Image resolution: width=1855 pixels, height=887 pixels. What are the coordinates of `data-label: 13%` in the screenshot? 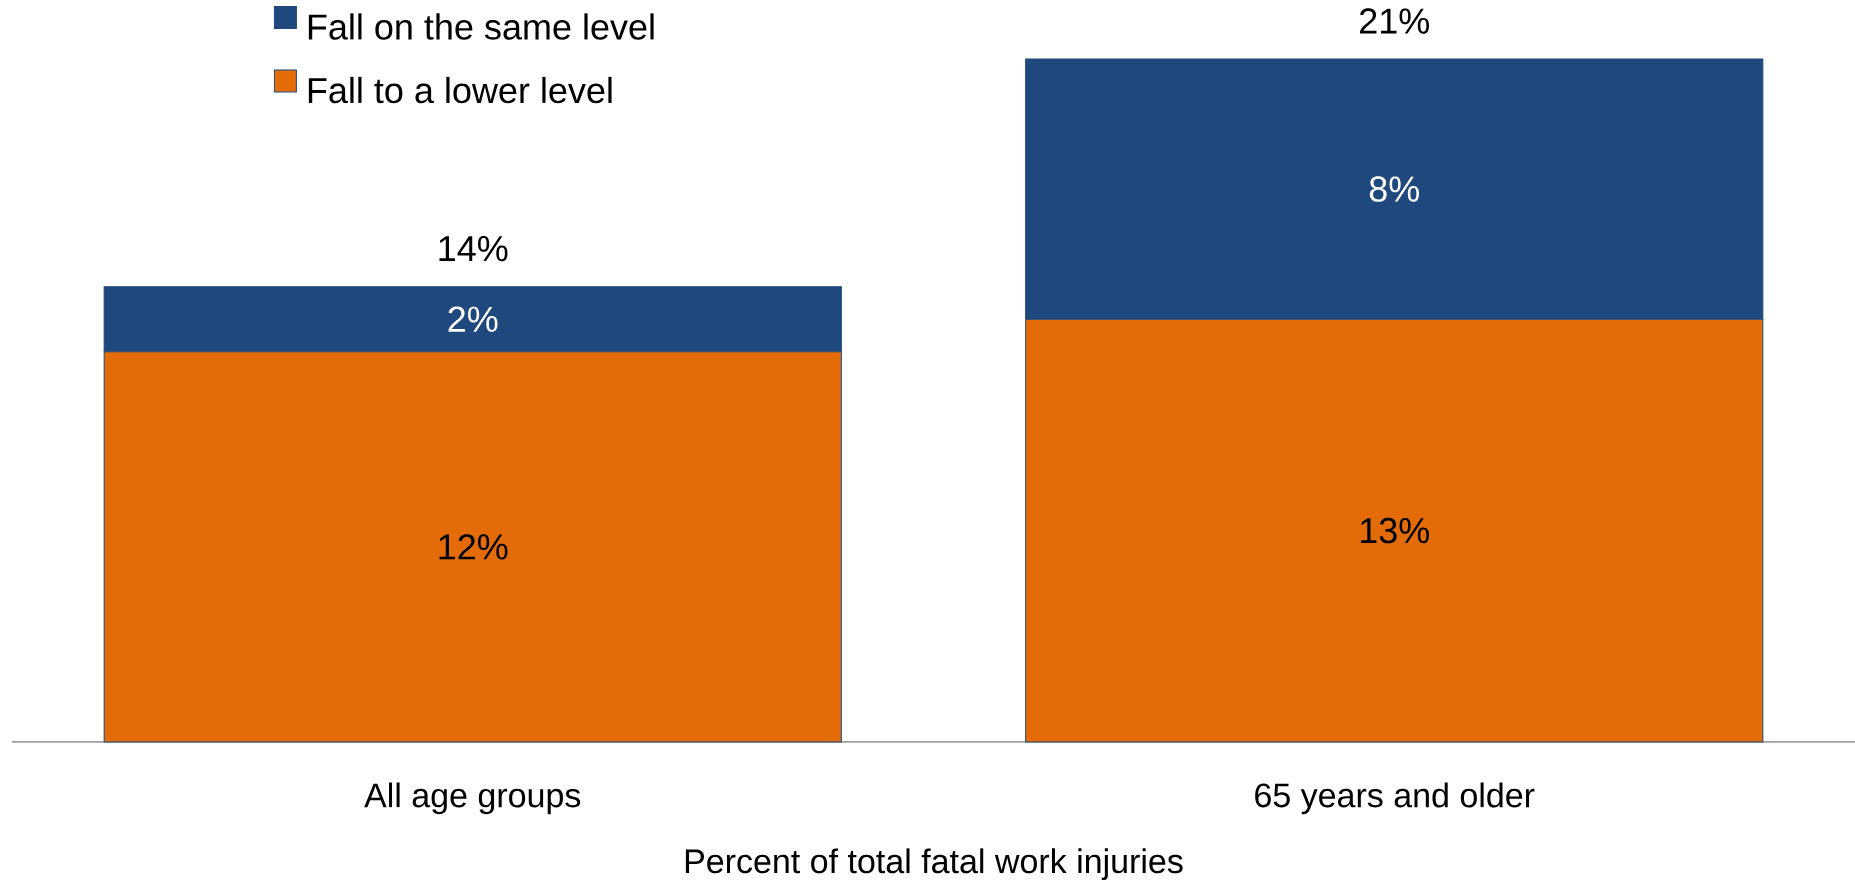 It's located at (1394, 530).